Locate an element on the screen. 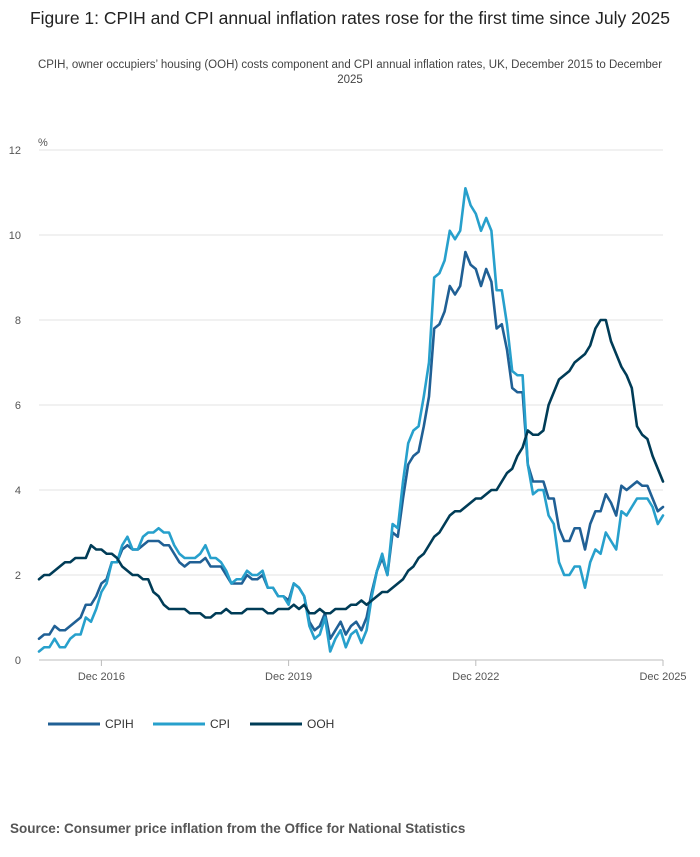  x-axis: Dec 2016 Dec 2019 Dec 2022 Dec 2025 is located at coordinates (382, 671).